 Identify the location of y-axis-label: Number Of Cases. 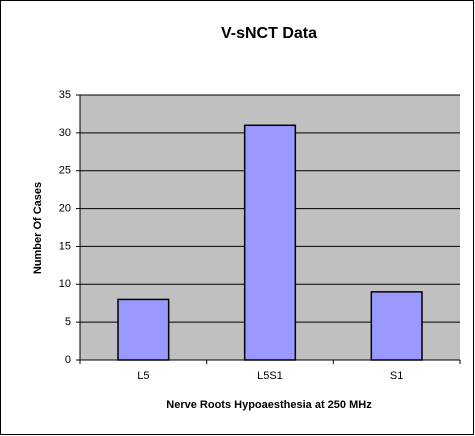
(38, 228).